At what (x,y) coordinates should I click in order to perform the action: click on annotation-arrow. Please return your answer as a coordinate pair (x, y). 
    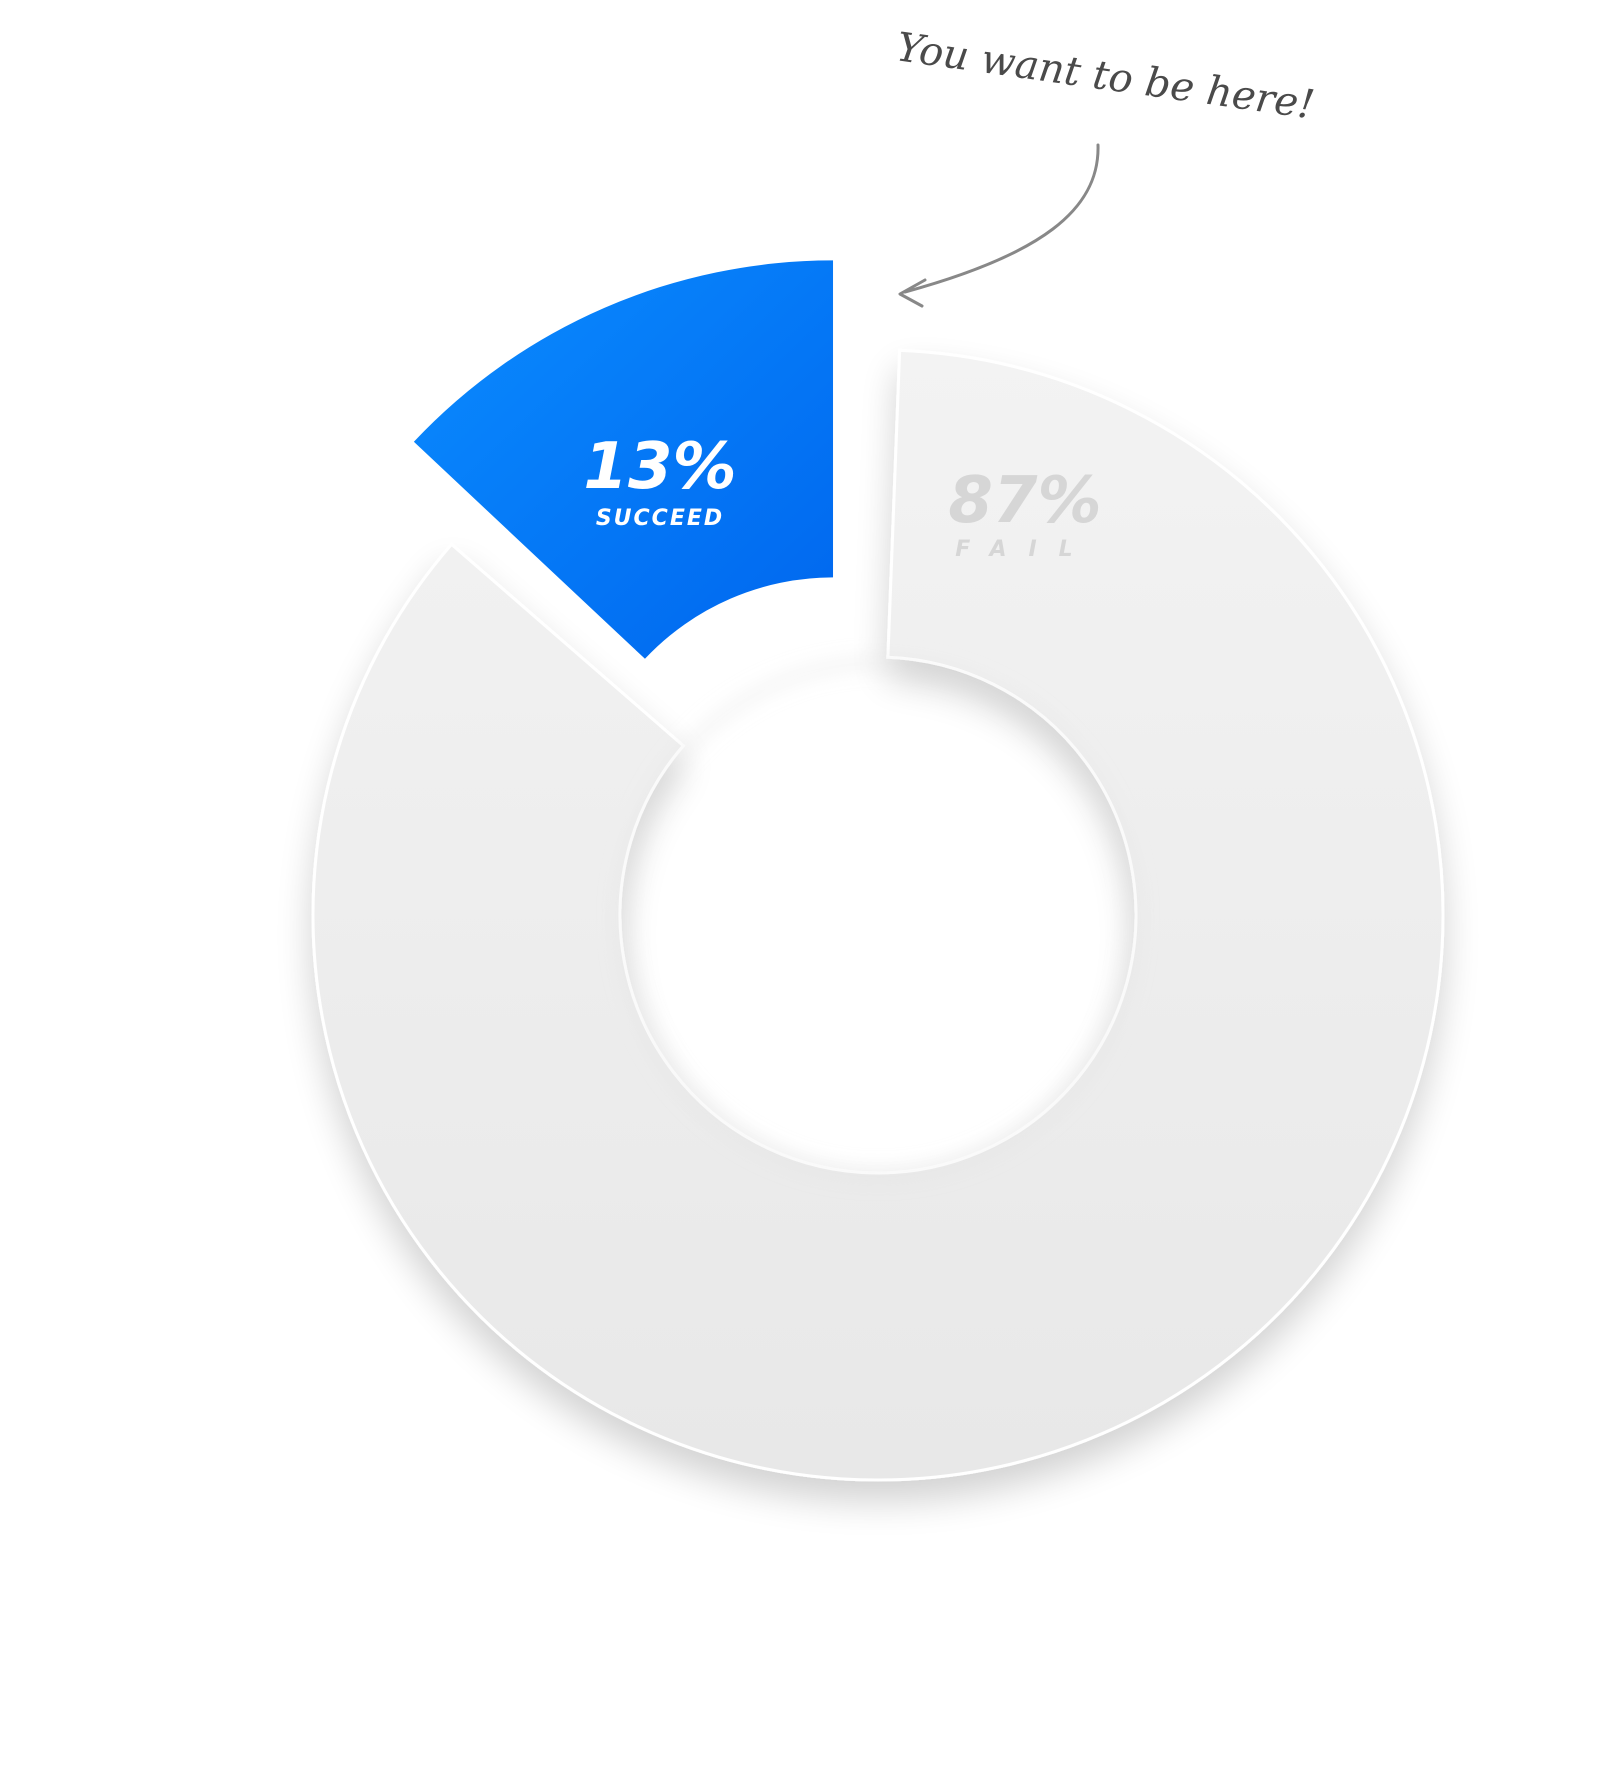
    Looking at the image, I should click on (1001, 218).